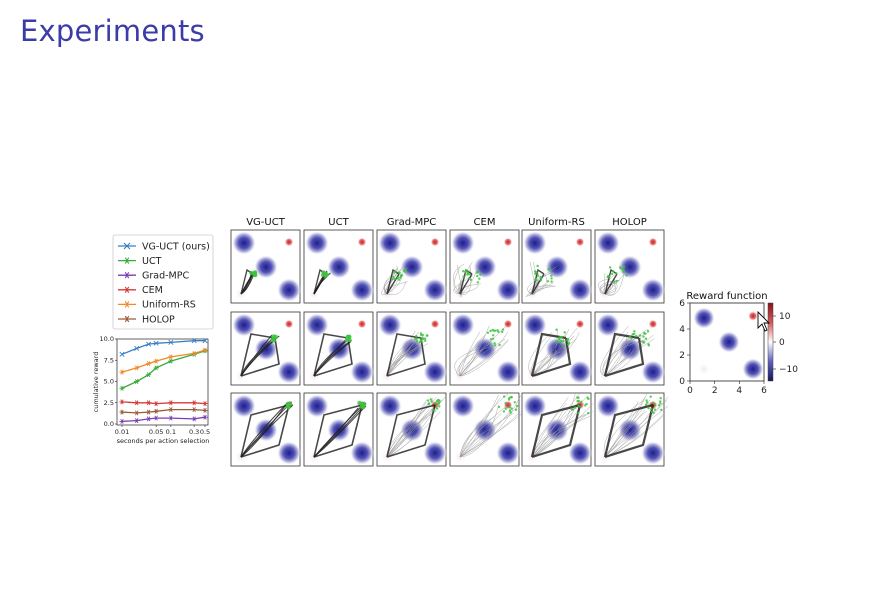  I want to click on legend-label: HOLOP, so click(158, 319).